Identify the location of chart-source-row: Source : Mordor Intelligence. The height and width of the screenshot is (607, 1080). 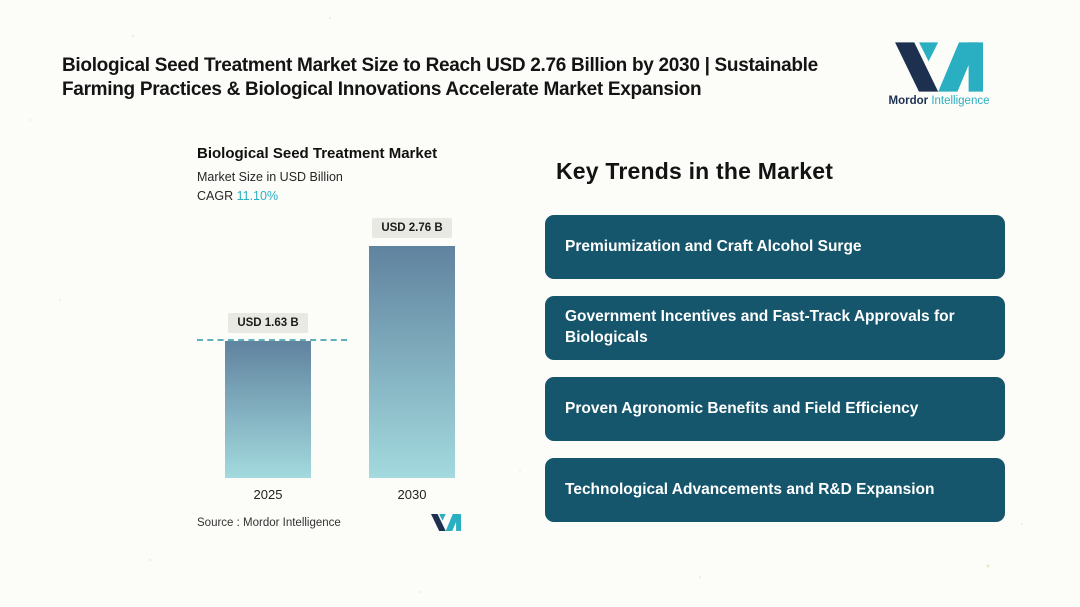
(329, 522).